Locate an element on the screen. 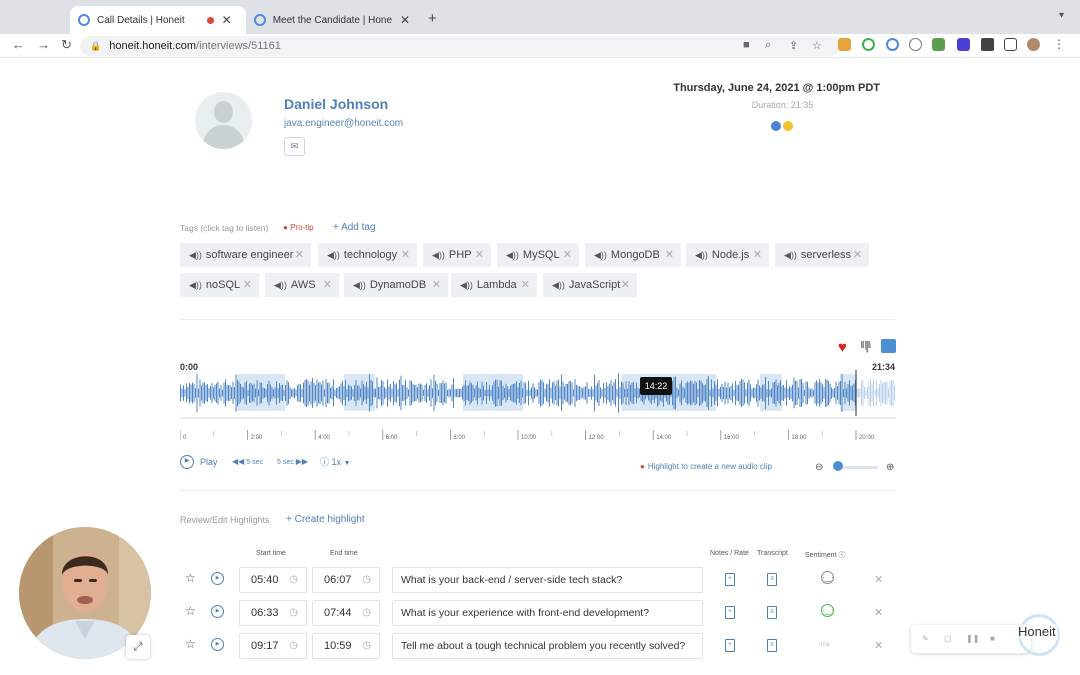 Image resolution: width=1080 pixels, height=675 pixels. tab-meet-the-candidate: Meet the Candidate | Honeit S ✕ is located at coordinates (332, 20).